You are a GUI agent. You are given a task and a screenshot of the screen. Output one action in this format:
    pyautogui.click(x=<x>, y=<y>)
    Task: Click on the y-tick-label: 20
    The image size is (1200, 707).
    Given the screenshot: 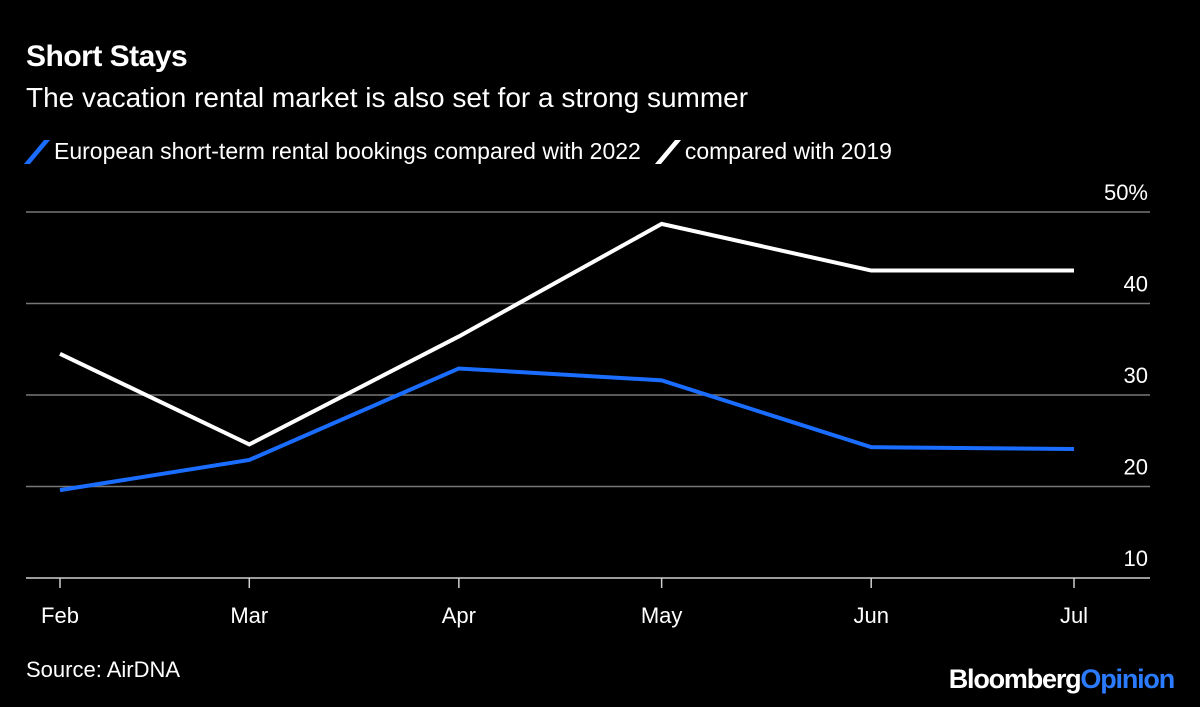 What is the action you would take?
    pyautogui.click(x=1136, y=467)
    